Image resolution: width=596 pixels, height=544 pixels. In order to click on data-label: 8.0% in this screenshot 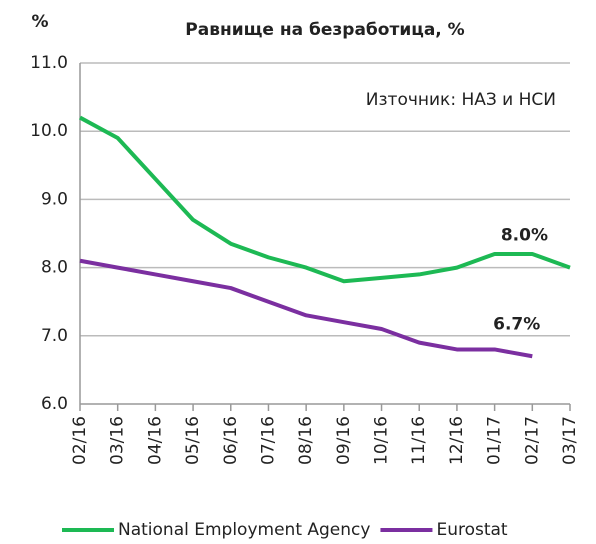, I will do `click(524, 236)`.